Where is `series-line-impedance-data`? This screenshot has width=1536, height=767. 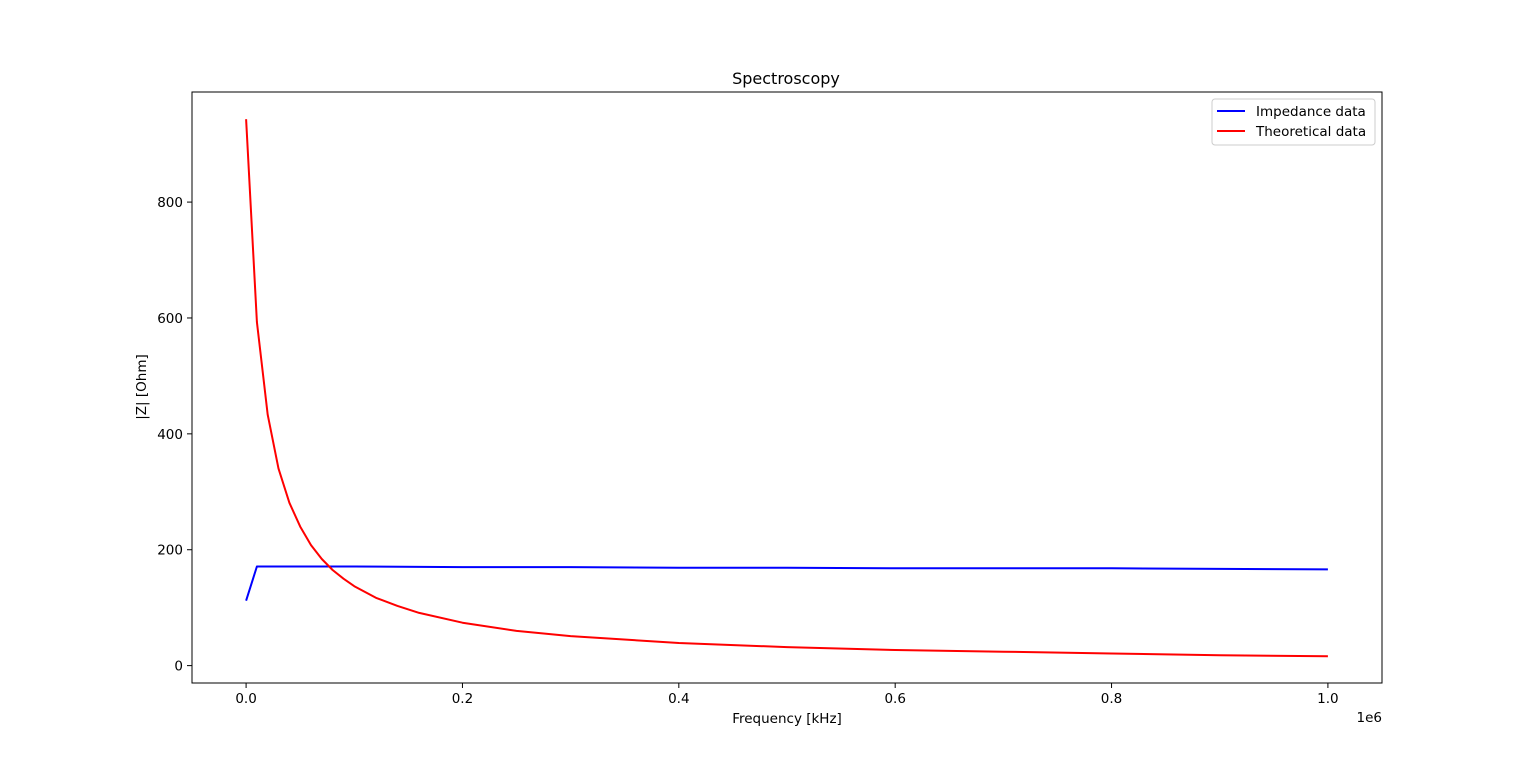
series-line-impedance-data is located at coordinates (786, 583).